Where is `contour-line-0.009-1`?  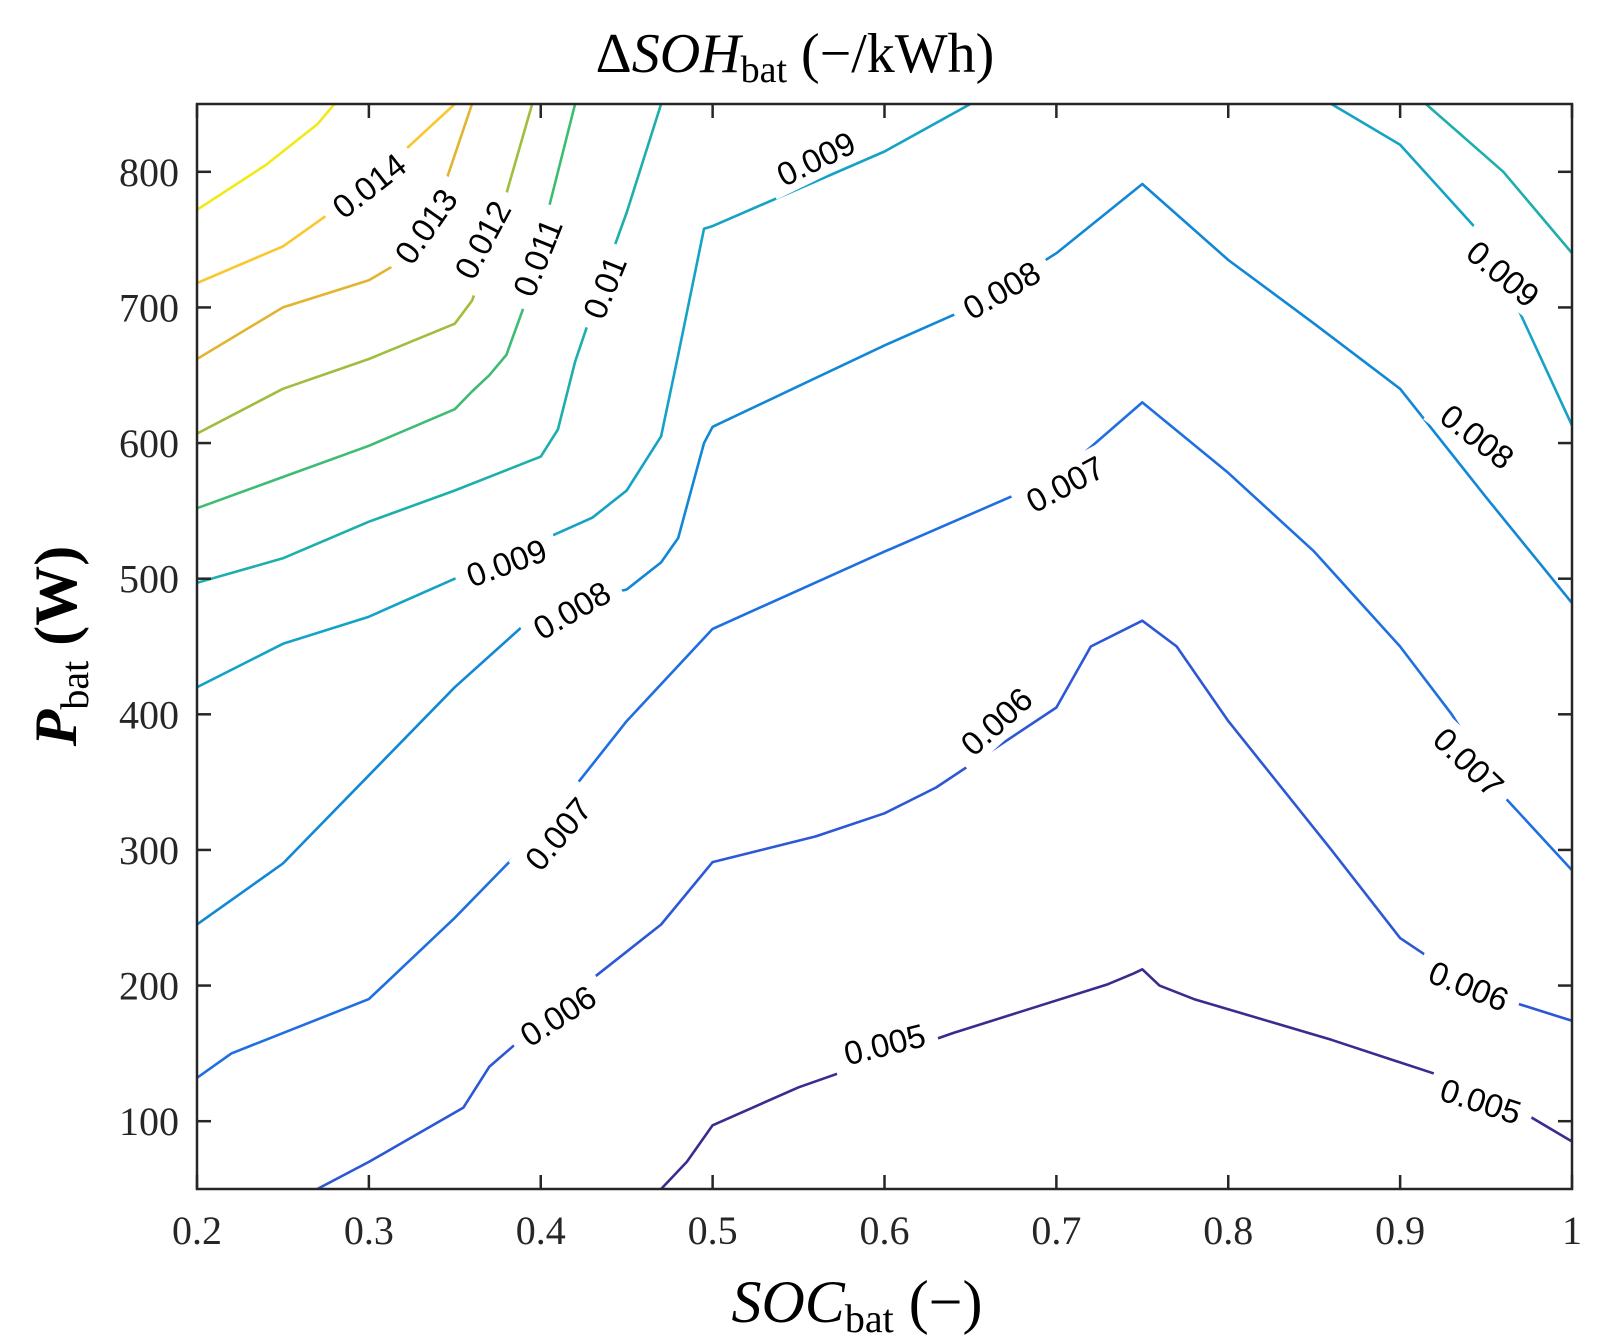 contour-line-0.009-1 is located at coordinates (1451, 265).